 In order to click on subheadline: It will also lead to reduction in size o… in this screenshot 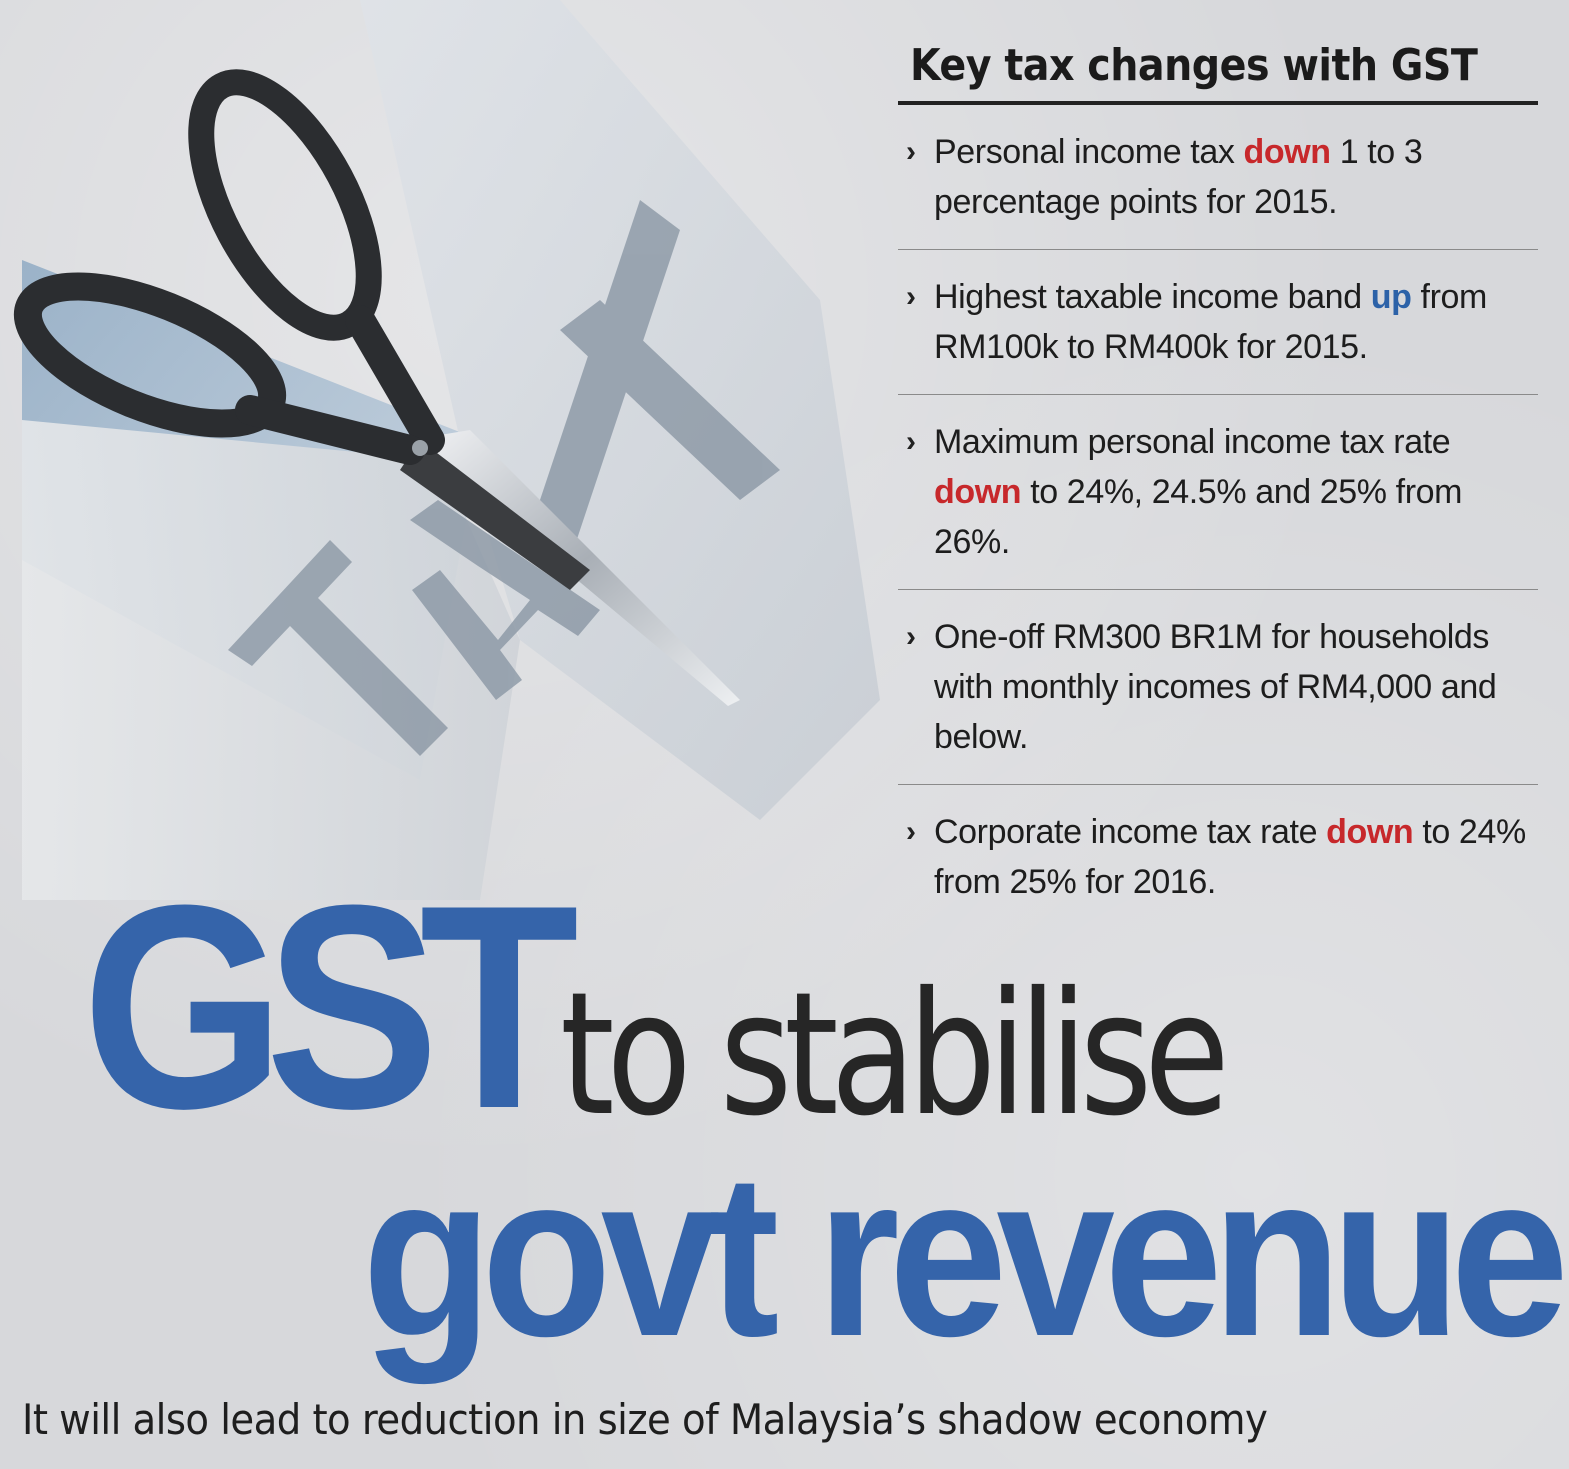, I will do `click(645, 1419)`.